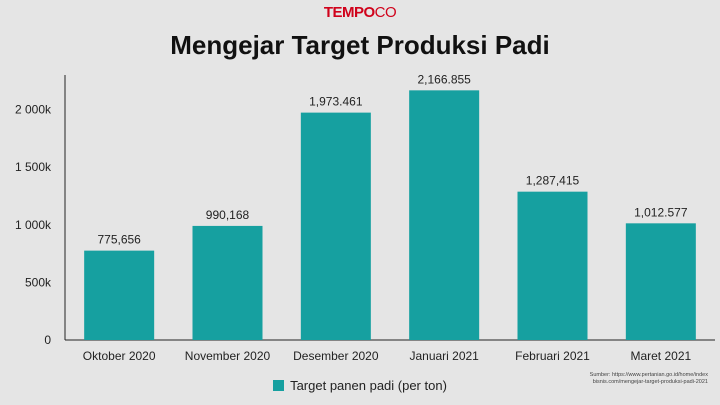 This screenshot has height=405, width=720. I want to click on bar-value-label: 2,166.855, so click(444, 79).